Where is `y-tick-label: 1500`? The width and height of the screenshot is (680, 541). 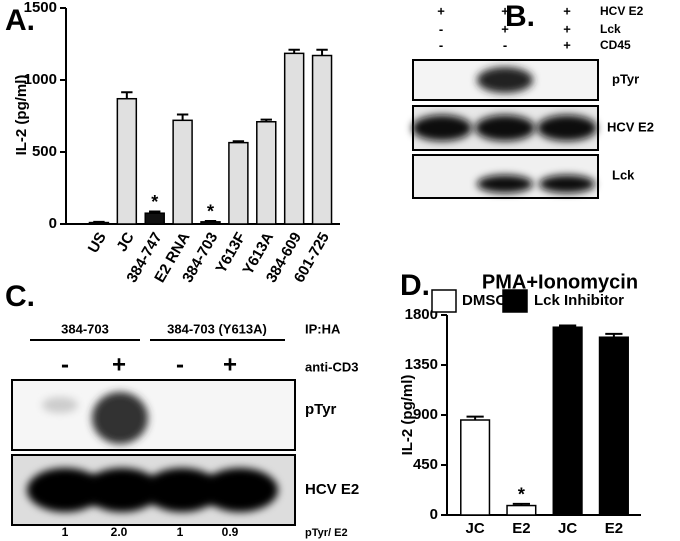
y-tick-label: 1500 is located at coordinates (40, 8).